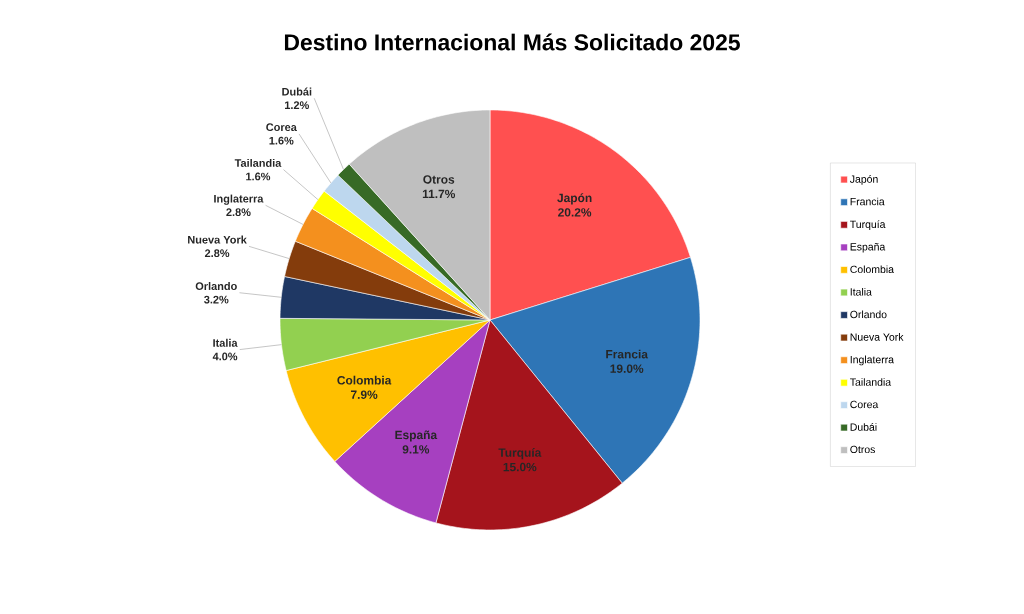 Image resolution: width=1024 pixels, height=614 pixels. I want to click on slice-label: Tailandia, so click(258, 162).